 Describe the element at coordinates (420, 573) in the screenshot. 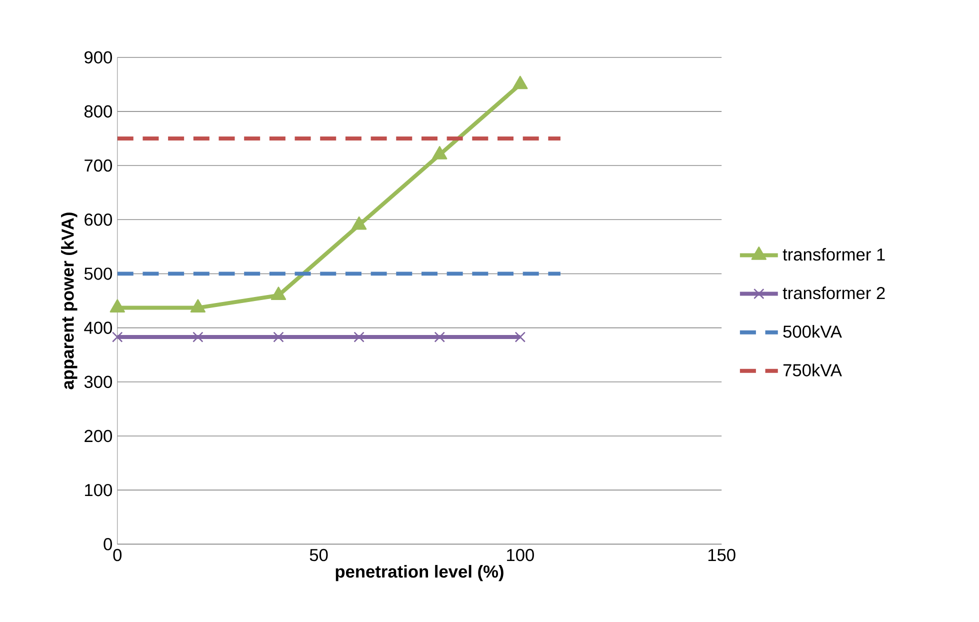

I see `x-axis-title: penetration level (%)` at that location.